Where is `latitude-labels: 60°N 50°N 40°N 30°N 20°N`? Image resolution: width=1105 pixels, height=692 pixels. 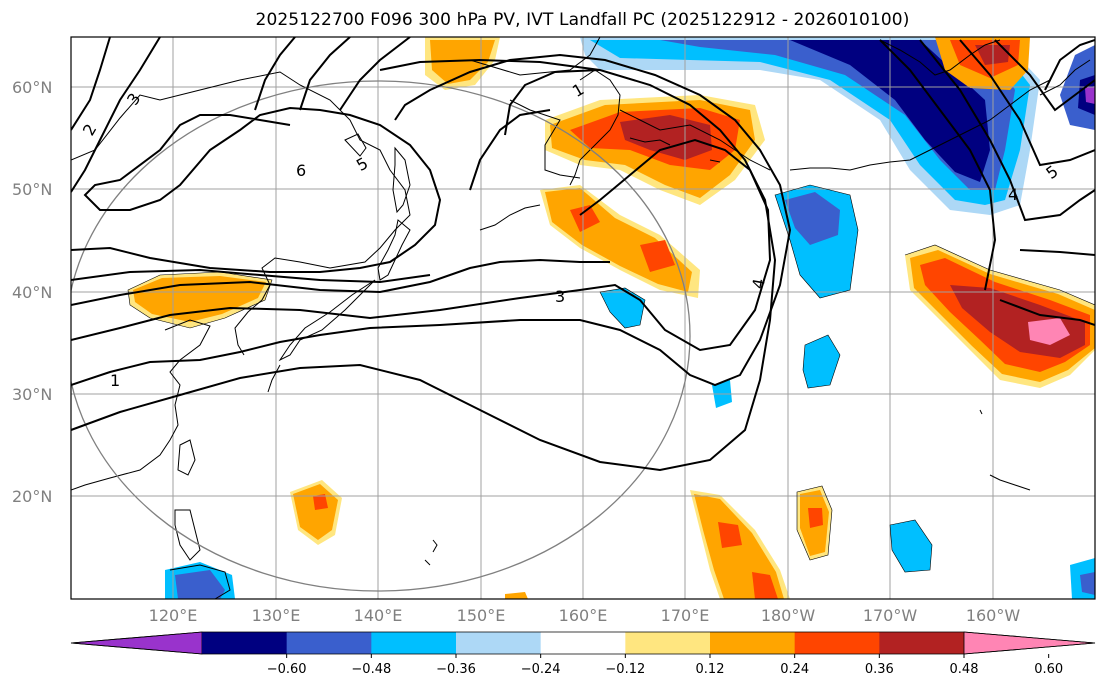 latitude-labels: 60°N 50°N 40°N 30°N 20°N is located at coordinates (32, 292).